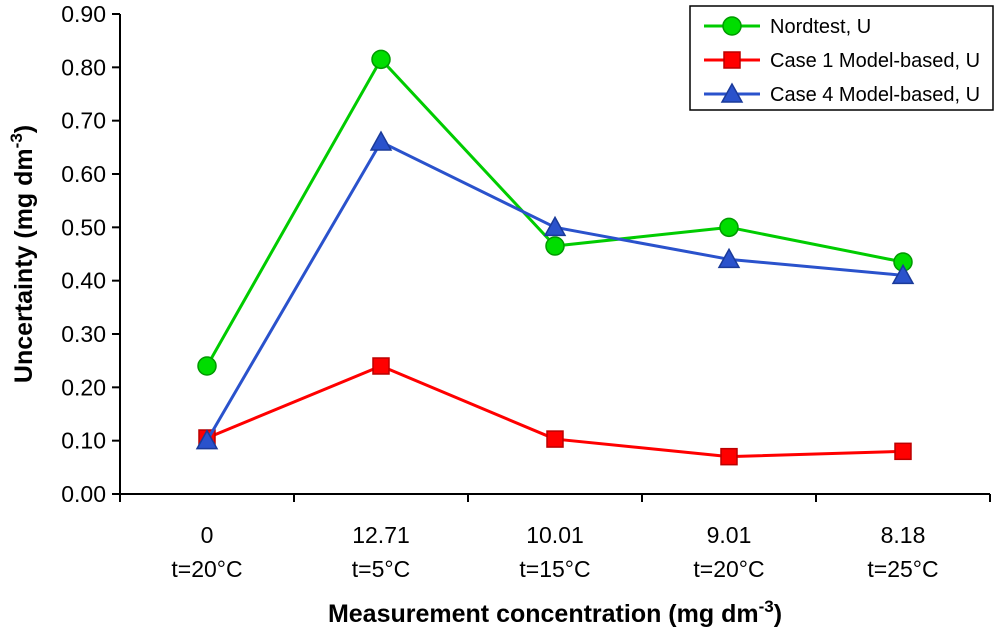 Image resolution: width=1000 pixels, height=633 pixels. What do you see at coordinates (83, 387) in the screenshot?
I see `y-tick-label: 0.20` at bounding box center [83, 387].